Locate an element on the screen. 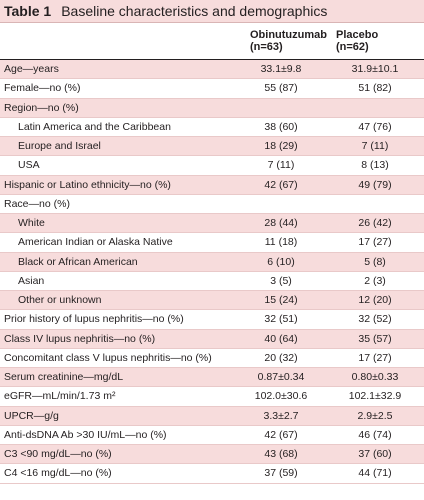 Image resolution: width=424 pixels, height=500 pixels. obinutuzumab-value: 40 (64) is located at coordinates (281, 338).